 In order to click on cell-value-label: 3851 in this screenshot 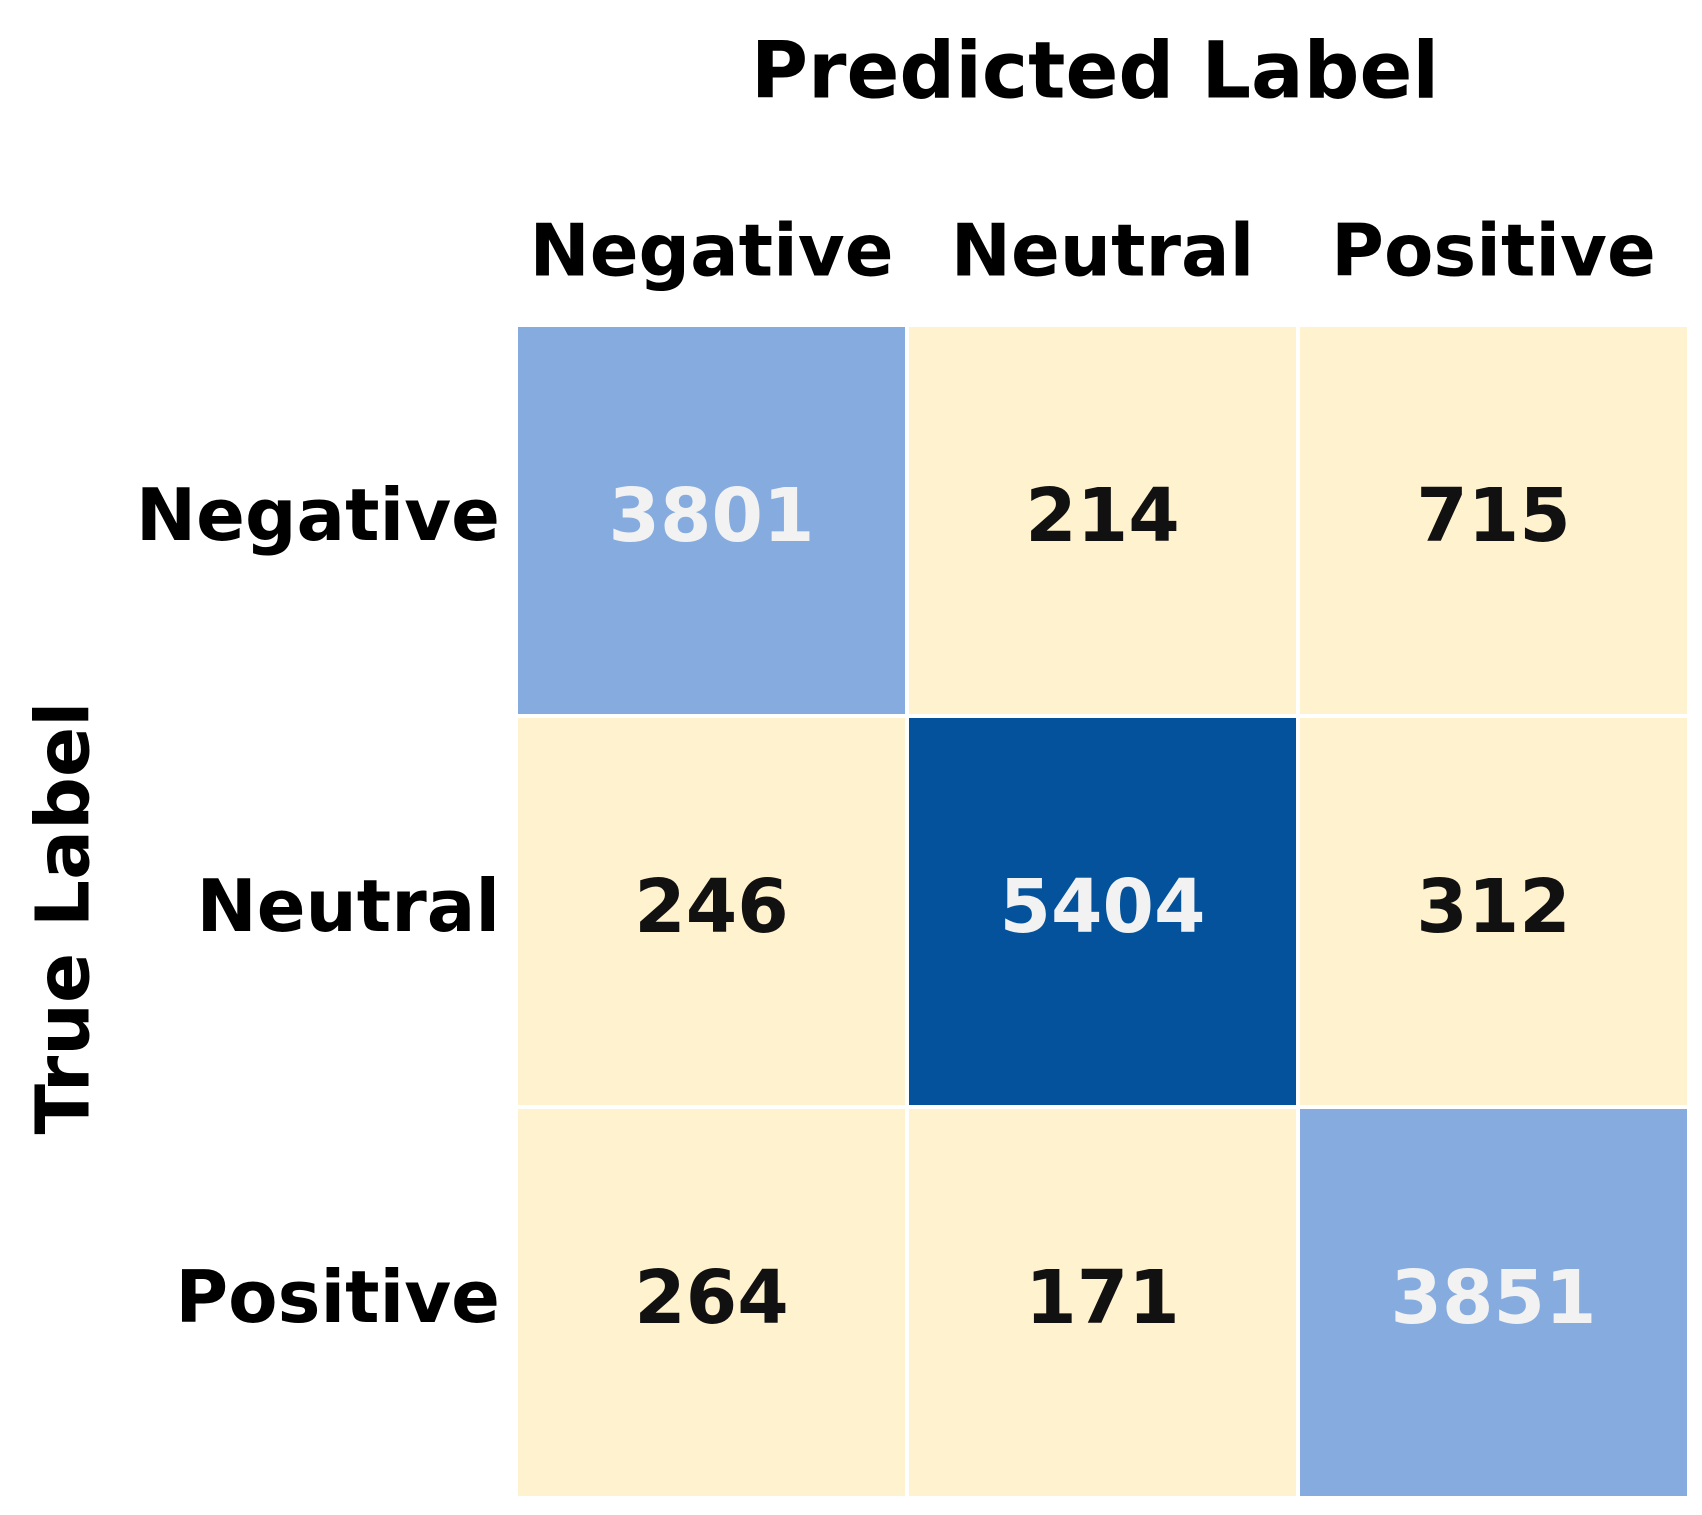, I will do `click(1494, 1298)`.